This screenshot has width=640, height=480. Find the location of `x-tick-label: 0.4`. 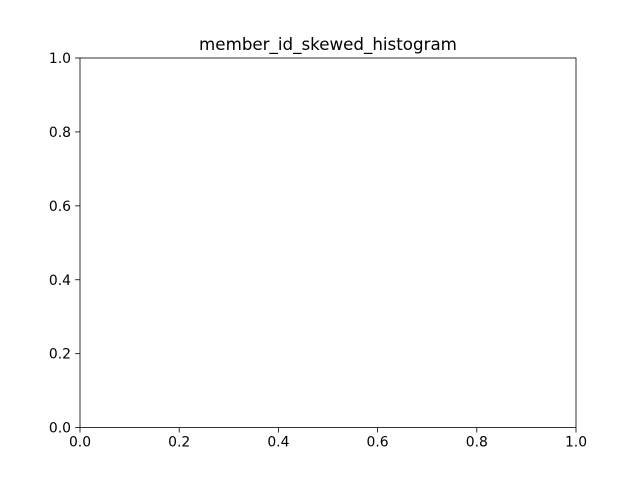

x-tick-label: 0.4 is located at coordinates (278, 443).